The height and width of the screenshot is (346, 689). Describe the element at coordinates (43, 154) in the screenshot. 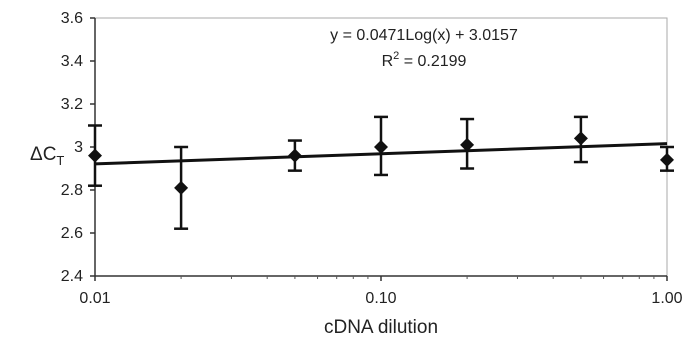

I see `y-axis-title-main: ΔC` at that location.